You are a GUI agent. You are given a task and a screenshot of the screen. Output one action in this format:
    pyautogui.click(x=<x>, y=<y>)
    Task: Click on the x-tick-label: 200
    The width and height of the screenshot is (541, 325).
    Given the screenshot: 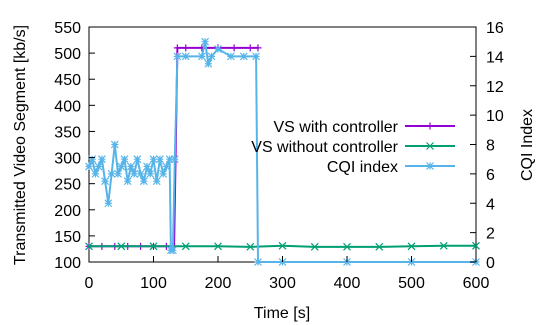 What is the action you would take?
    pyautogui.click(x=218, y=283)
    